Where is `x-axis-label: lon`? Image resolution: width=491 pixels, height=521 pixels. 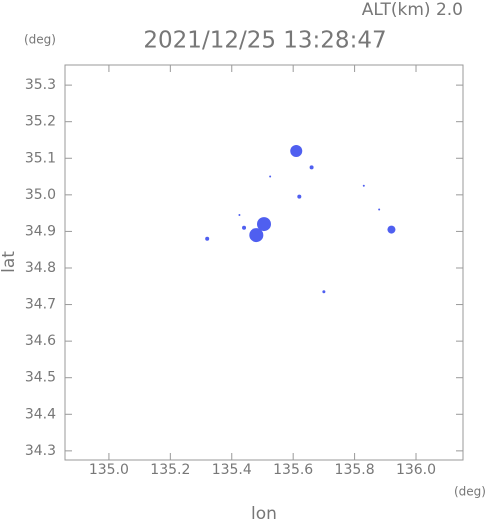 x-axis-label: lon is located at coordinates (264, 512).